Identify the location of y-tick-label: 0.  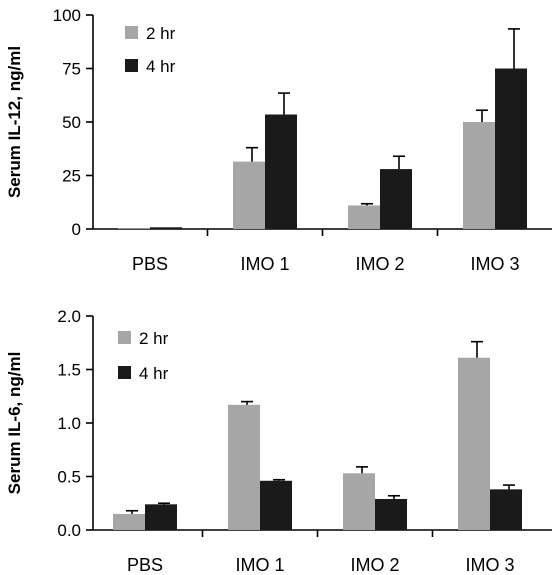
(76, 229).